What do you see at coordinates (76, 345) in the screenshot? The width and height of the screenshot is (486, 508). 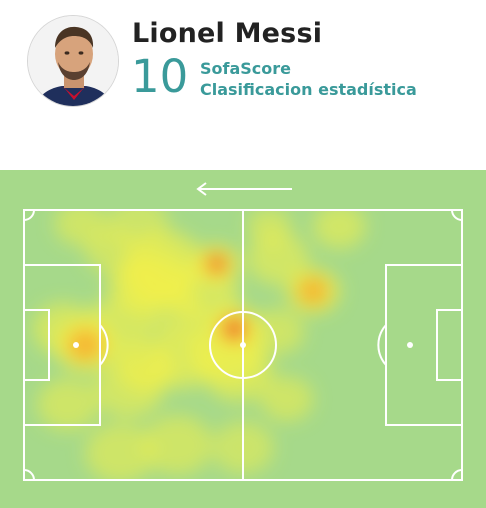 I see `left-penalty-spot` at bounding box center [76, 345].